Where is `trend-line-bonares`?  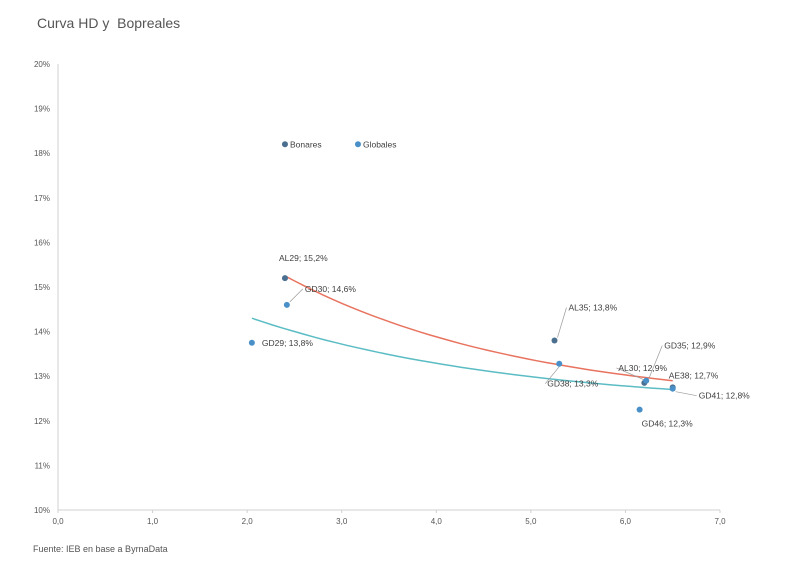 trend-line-bonares is located at coordinates (478, 328).